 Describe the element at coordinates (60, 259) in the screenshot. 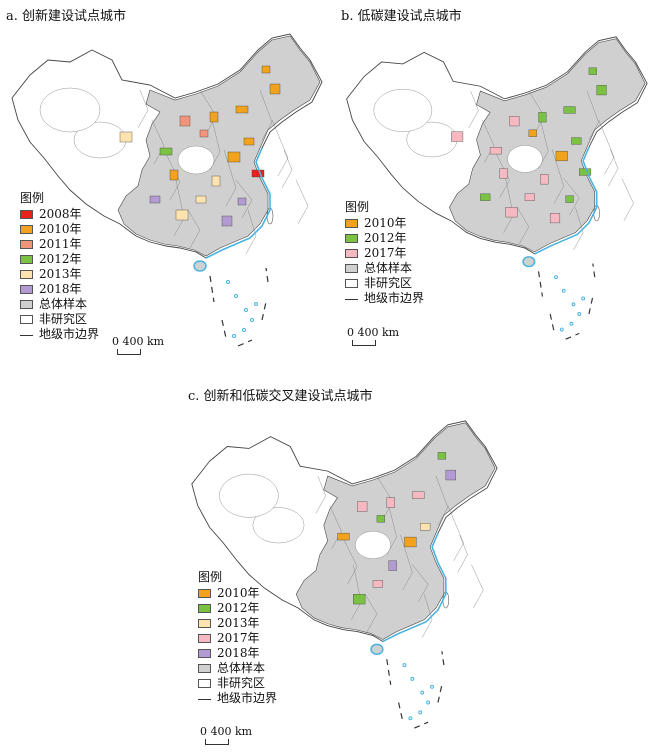

I see `legend-label: 2012年` at that location.